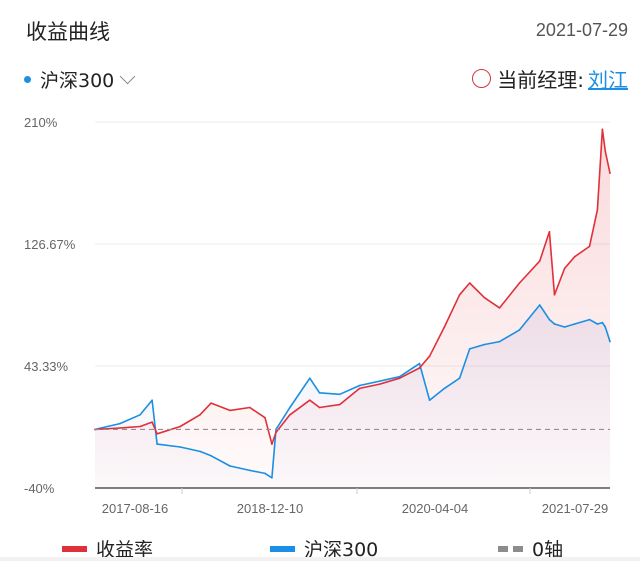 Image resolution: width=640 pixels, height=562 pixels. I want to click on legend-label: 收益率, so click(125, 550).